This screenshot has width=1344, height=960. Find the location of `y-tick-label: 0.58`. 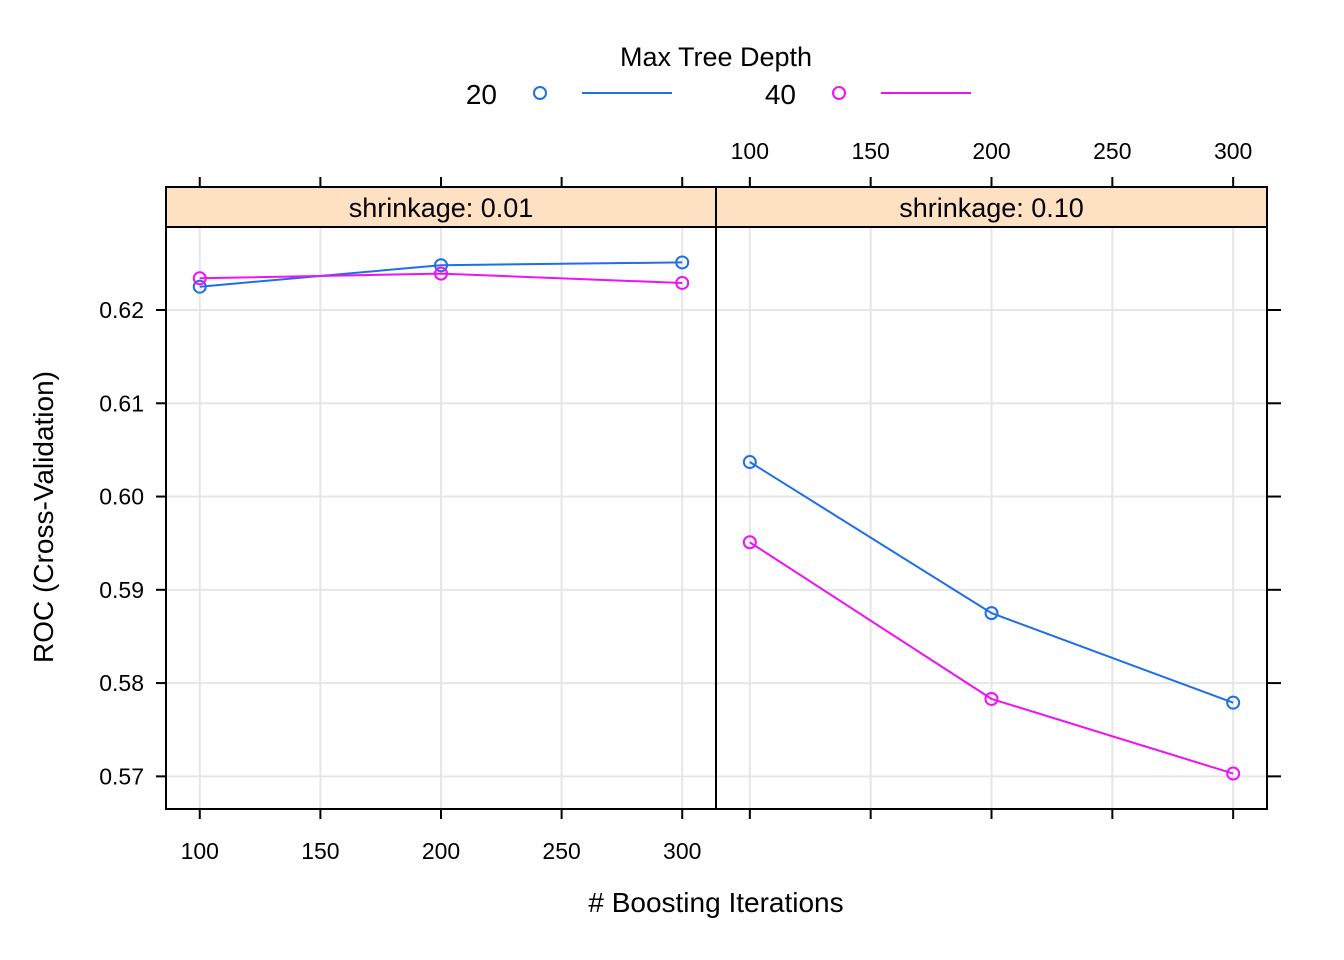

y-tick-label: 0.58 is located at coordinates (121, 683).